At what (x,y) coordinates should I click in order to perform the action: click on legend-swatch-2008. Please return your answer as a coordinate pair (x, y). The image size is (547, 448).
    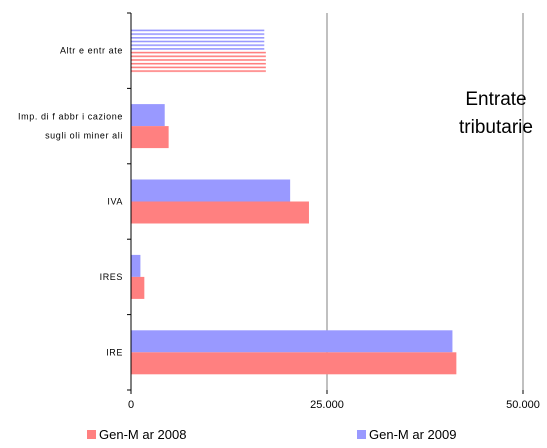
    Looking at the image, I should click on (91, 434).